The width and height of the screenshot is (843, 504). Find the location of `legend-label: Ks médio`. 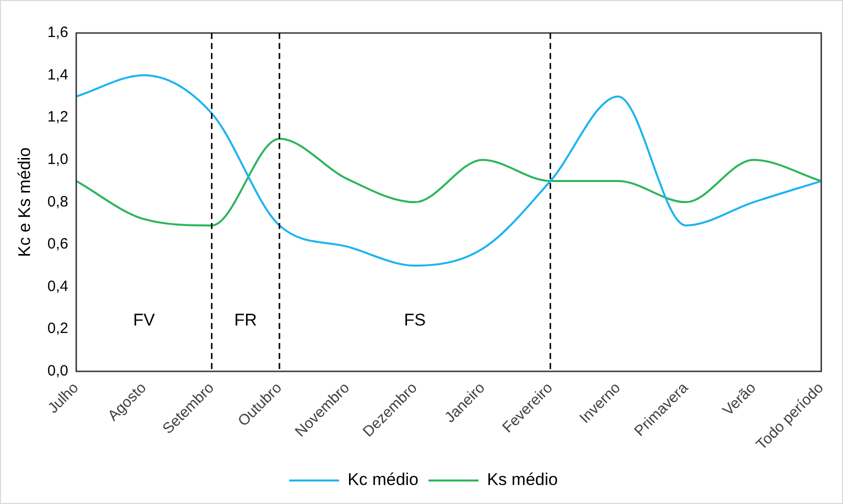

legend-label: Ks médio is located at coordinates (522, 480).